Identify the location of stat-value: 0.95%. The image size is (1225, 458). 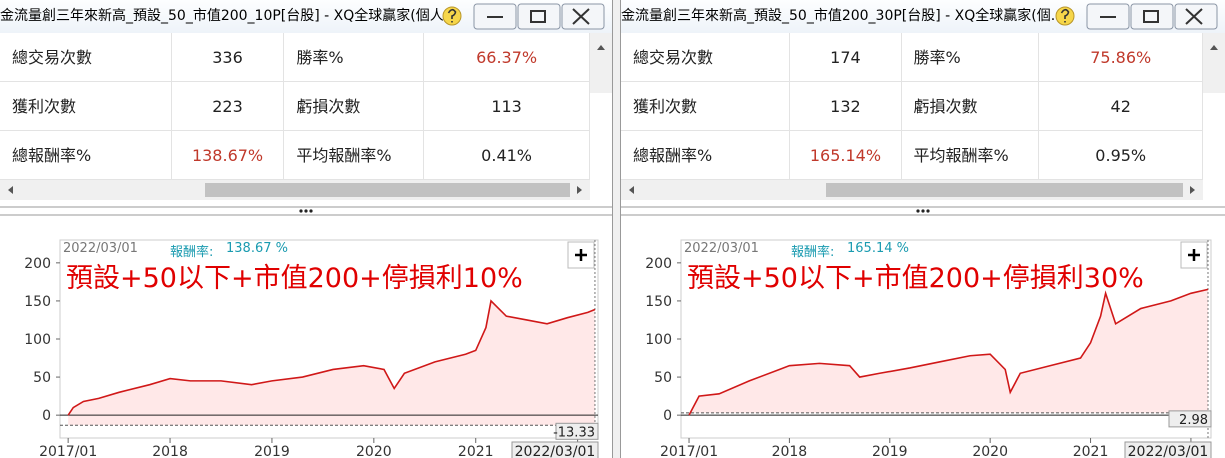
(1121, 155).